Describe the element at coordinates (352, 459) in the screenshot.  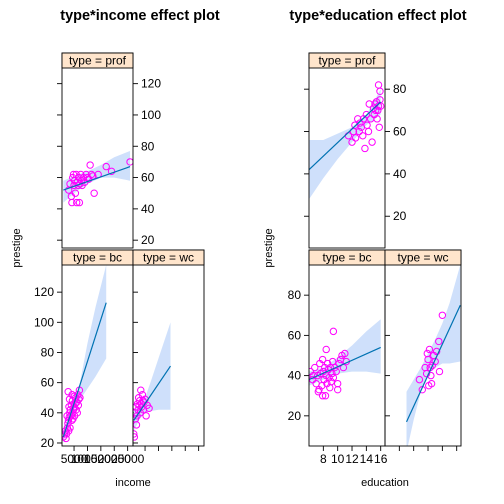
I see `x-tick-label: 12` at that location.